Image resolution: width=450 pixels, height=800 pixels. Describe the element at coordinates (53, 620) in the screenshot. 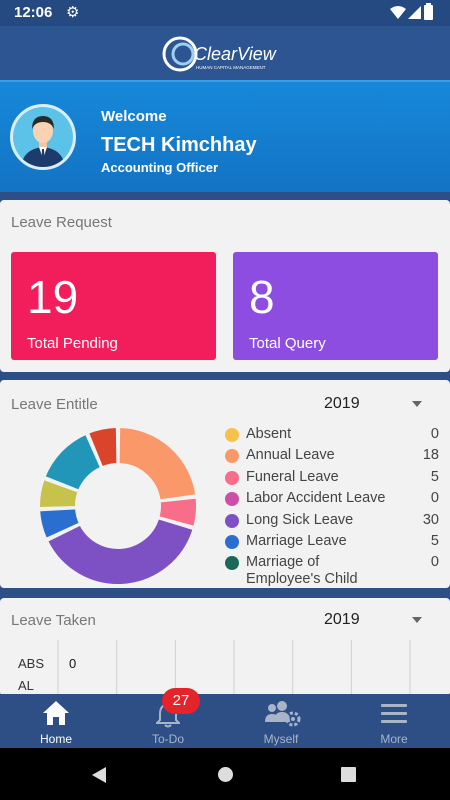

I see `leave-taken-title: Leave Taken` at that location.